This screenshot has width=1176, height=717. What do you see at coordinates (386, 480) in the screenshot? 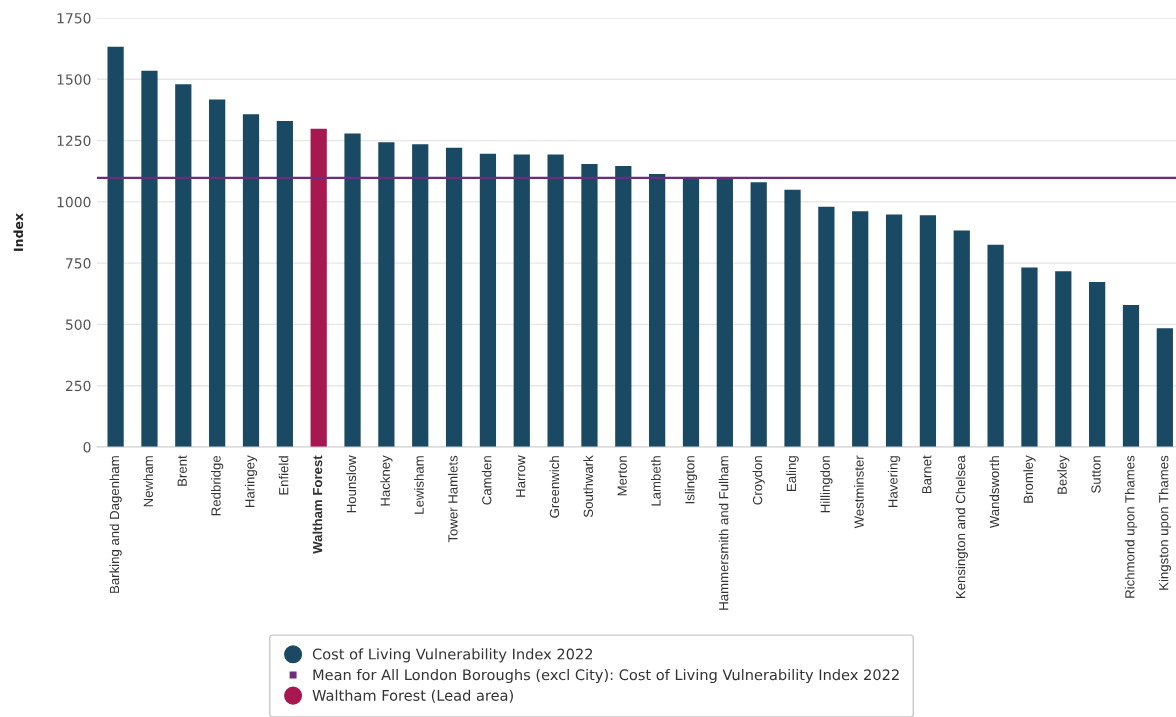
I see `x-tick-label: Hackney` at bounding box center [386, 480].